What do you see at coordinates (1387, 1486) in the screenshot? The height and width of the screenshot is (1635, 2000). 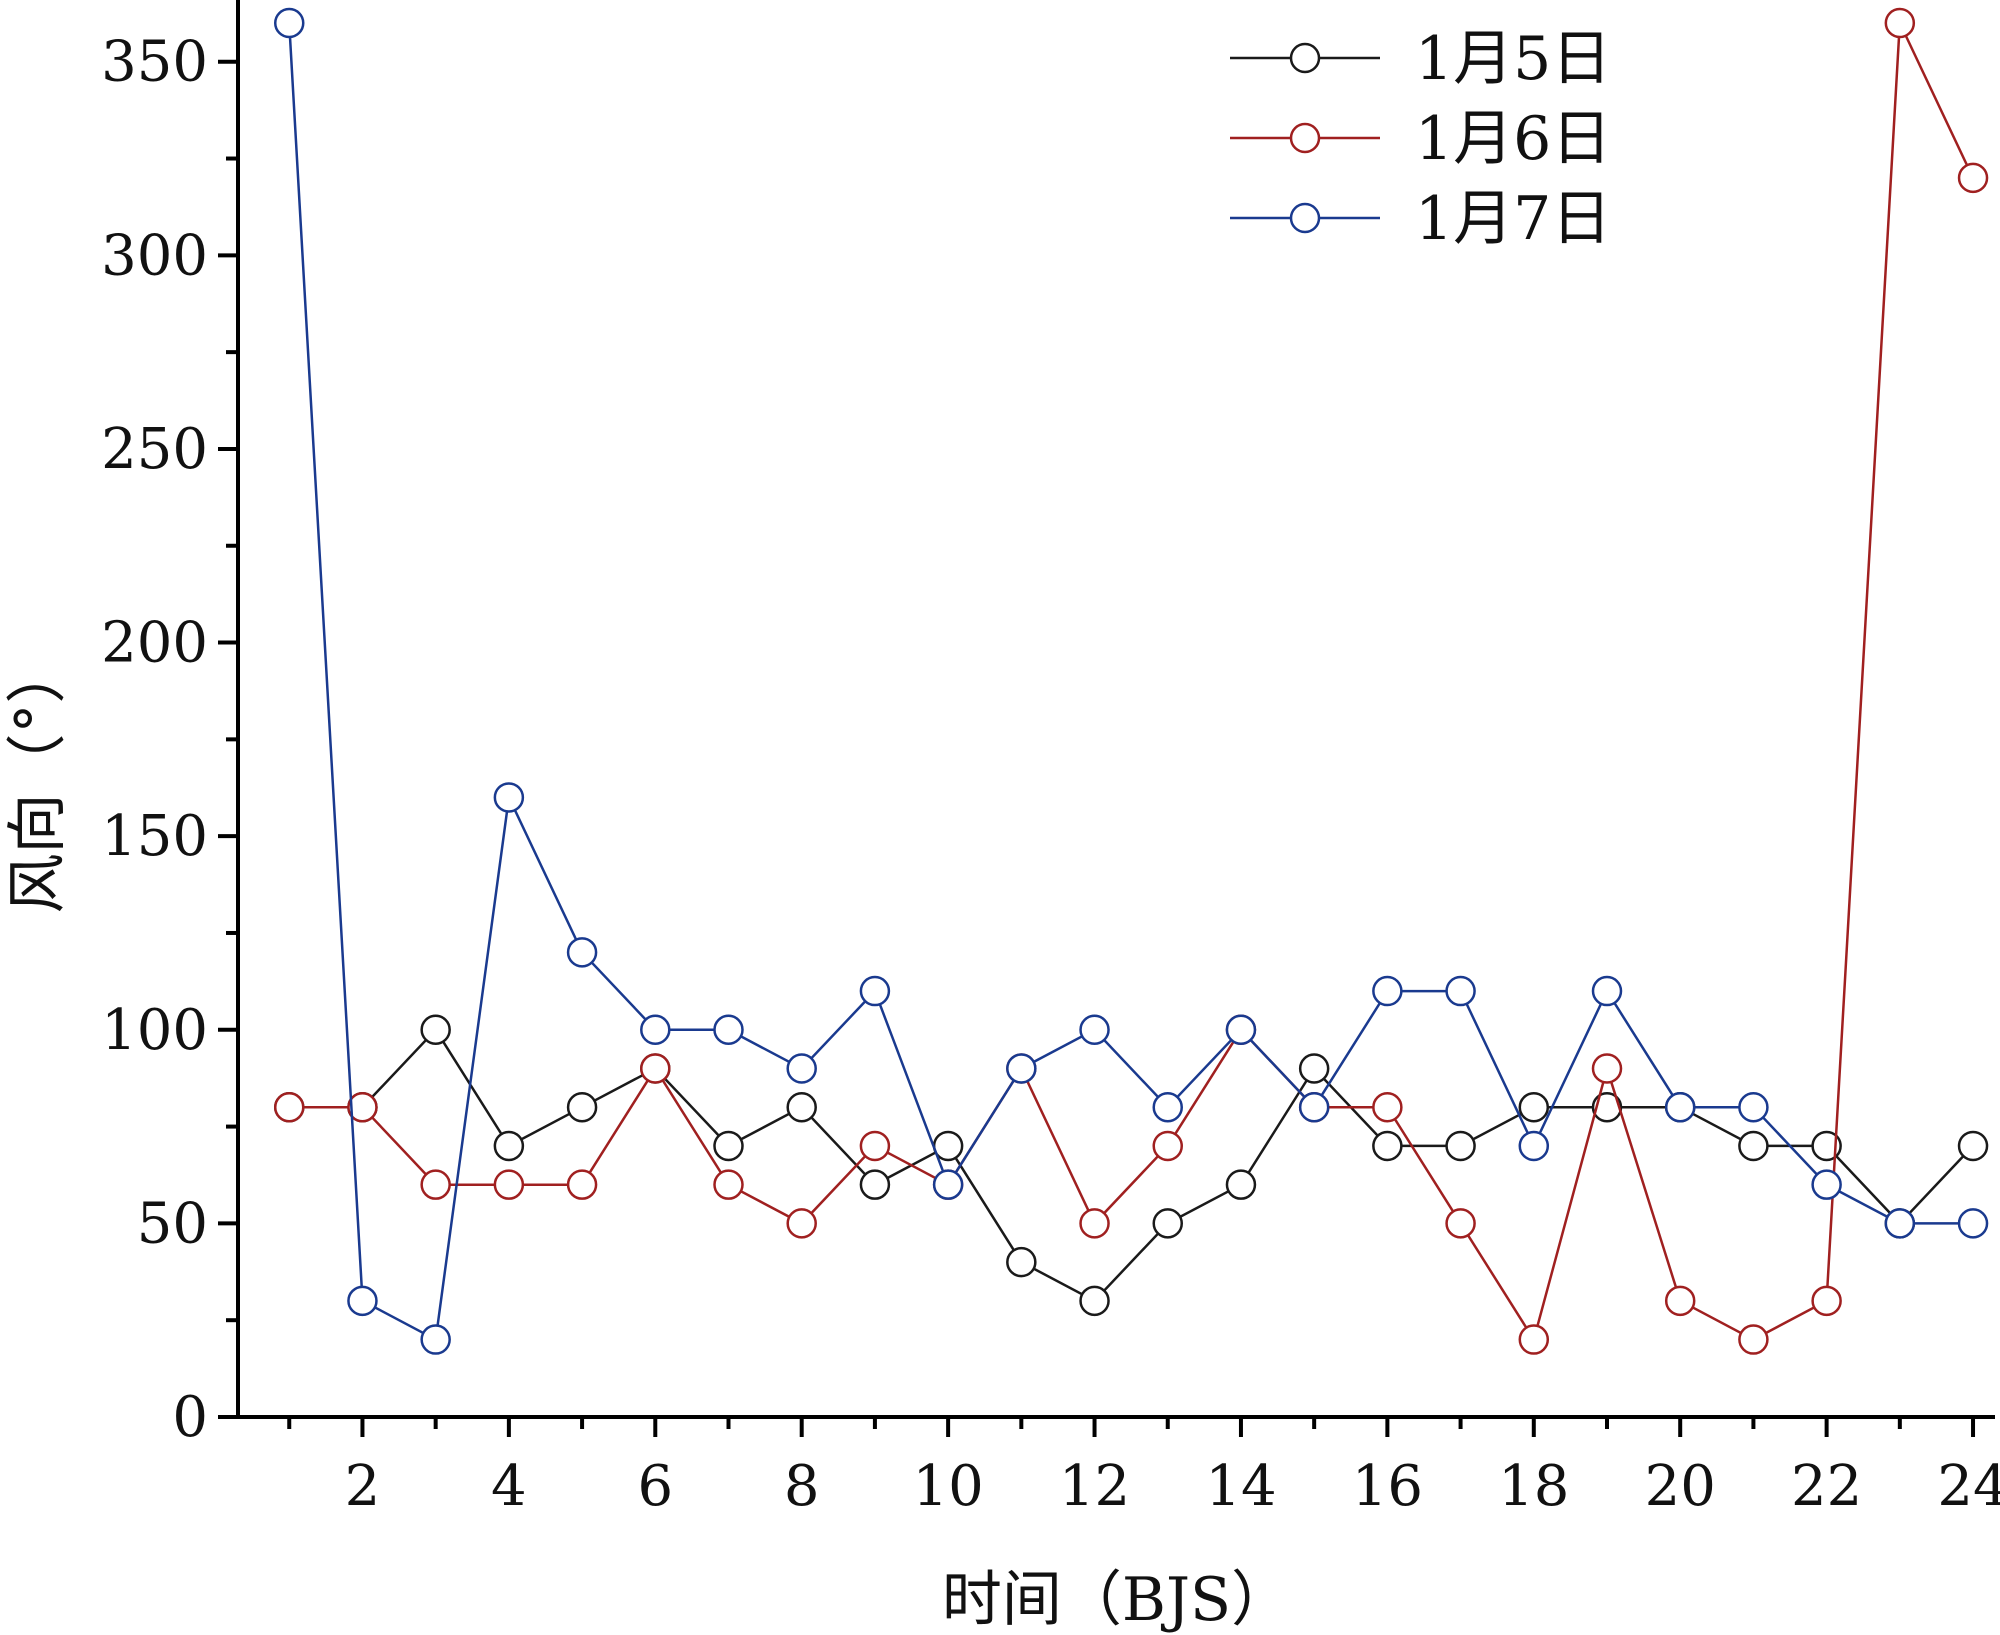 I see `x-tick-label: 16` at bounding box center [1387, 1486].